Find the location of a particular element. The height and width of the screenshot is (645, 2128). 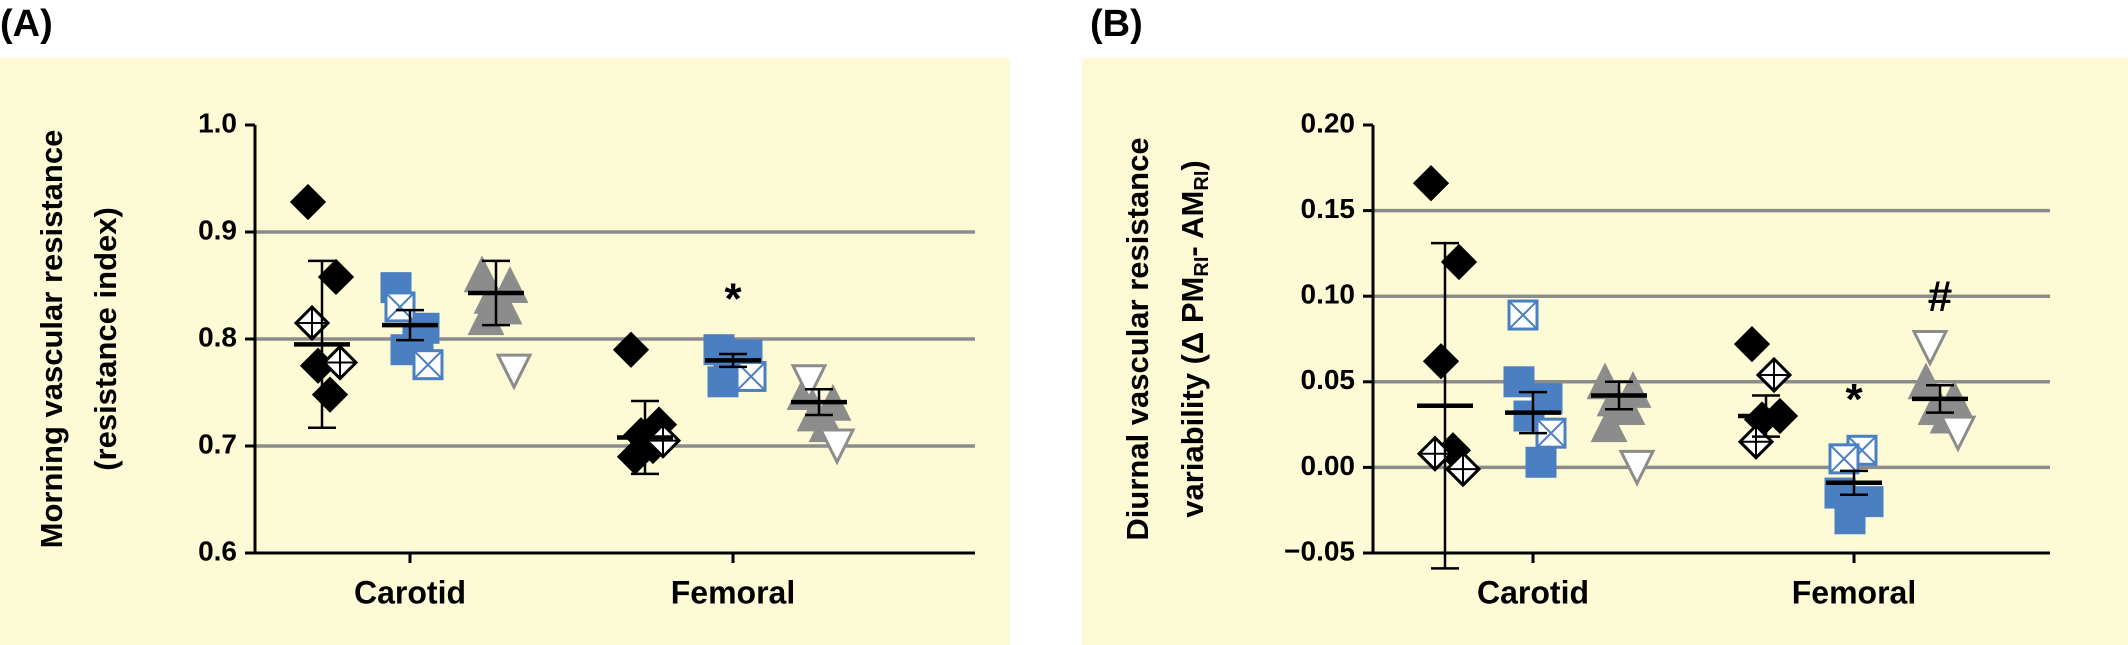

y-axis-label: Morning vascular resistance is located at coordinates (51, 339).